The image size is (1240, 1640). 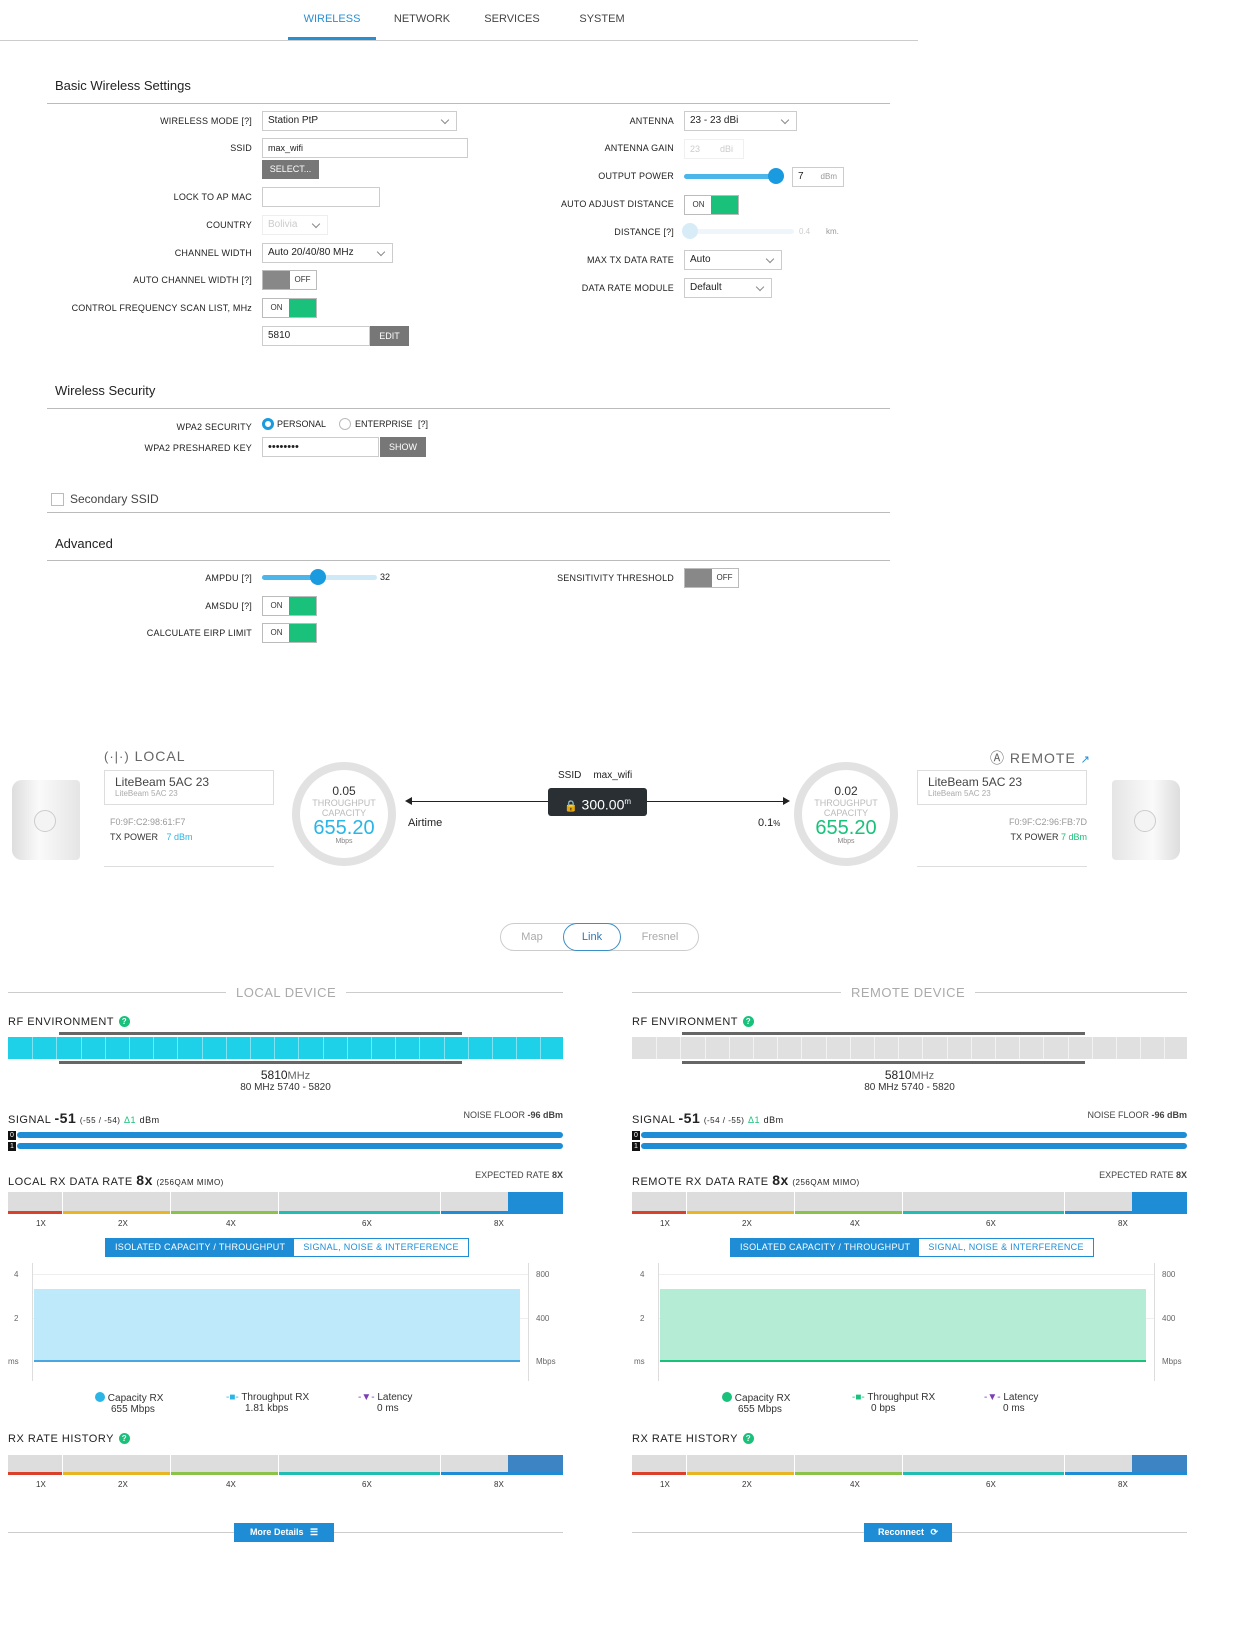 I want to click on rate-tick-label: 4X, so click(x=855, y=1223).